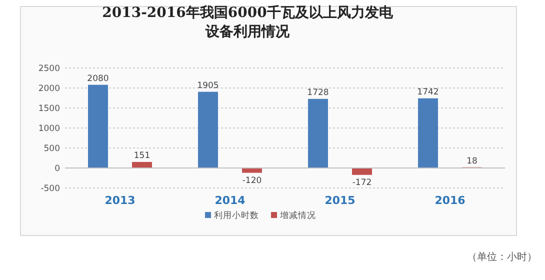 This screenshot has height=280, width=545. I want to click on data-label: 1728, so click(318, 93).